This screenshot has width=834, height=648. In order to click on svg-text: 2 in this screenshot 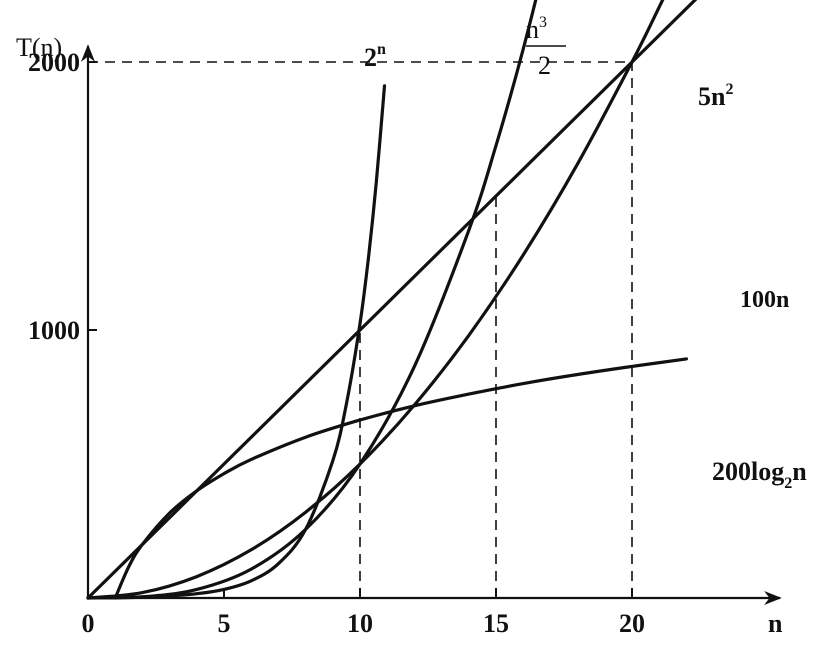, I will do `click(544, 65)`.